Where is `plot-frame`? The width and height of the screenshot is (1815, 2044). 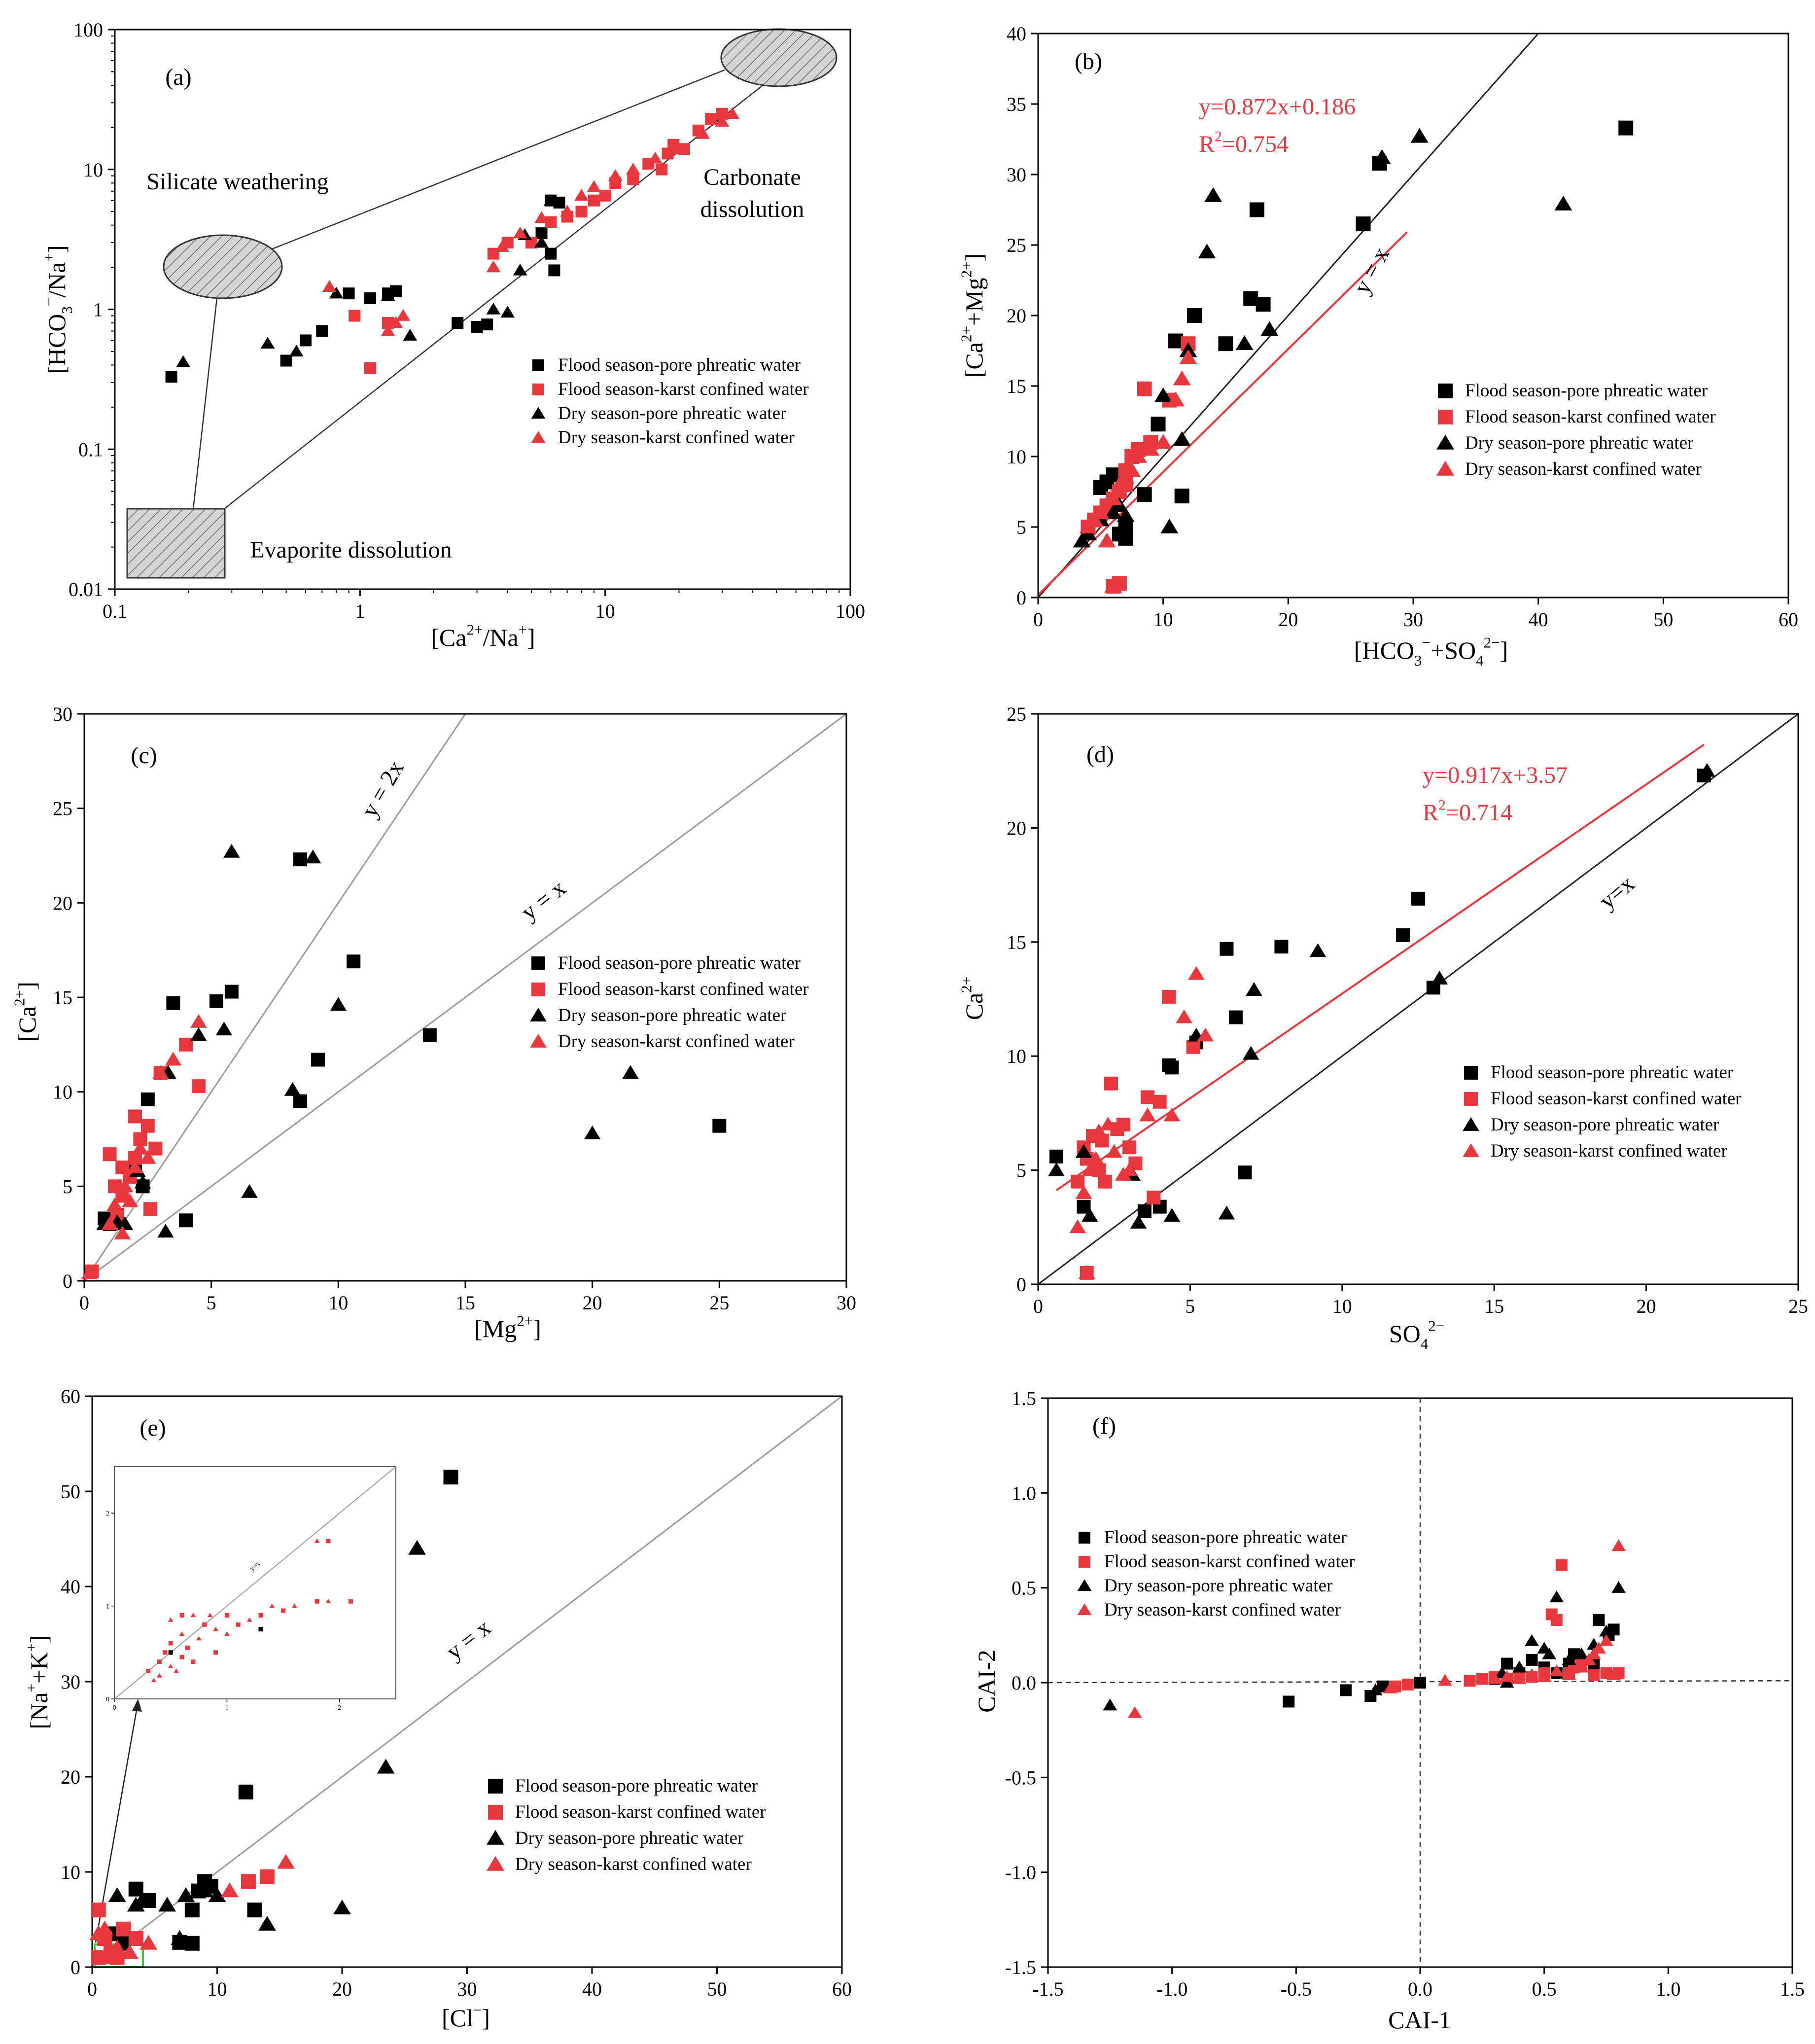
plot-frame is located at coordinates (482, 309).